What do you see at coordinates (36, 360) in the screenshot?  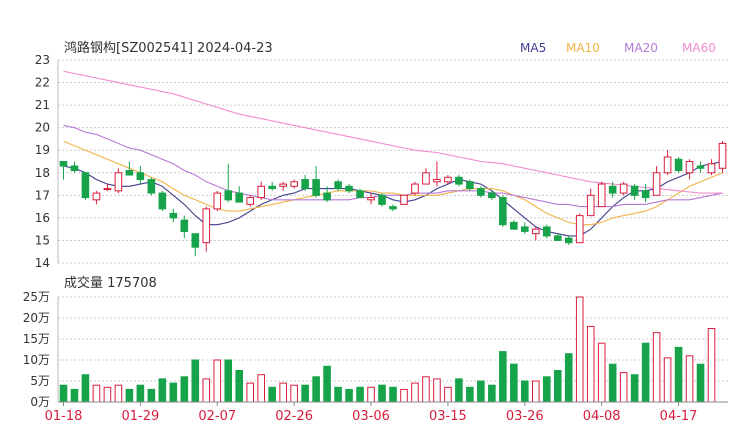 I see `volume-tick-label: 10万` at bounding box center [36, 360].